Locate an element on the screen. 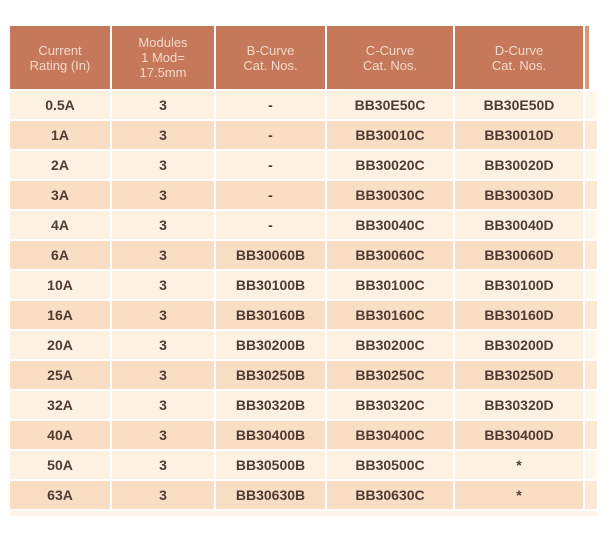  table-row: 25A 3 BB30250B BB30250C BB30250D is located at coordinates (303, 375).